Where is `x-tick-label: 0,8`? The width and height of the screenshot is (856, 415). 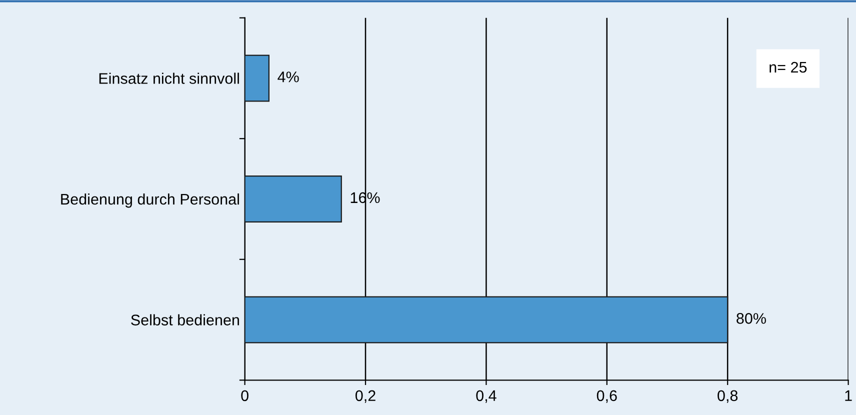
x-tick-label: 0,8 is located at coordinates (728, 396).